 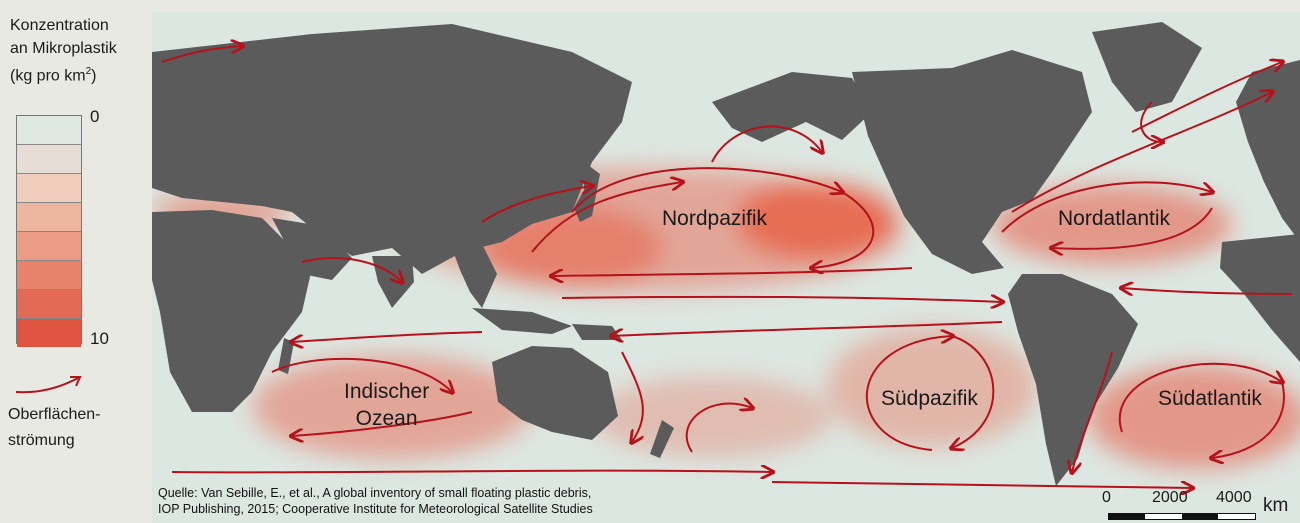 What do you see at coordinates (632, 396) in the screenshot?
I see `current-east-australia` at bounding box center [632, 396].